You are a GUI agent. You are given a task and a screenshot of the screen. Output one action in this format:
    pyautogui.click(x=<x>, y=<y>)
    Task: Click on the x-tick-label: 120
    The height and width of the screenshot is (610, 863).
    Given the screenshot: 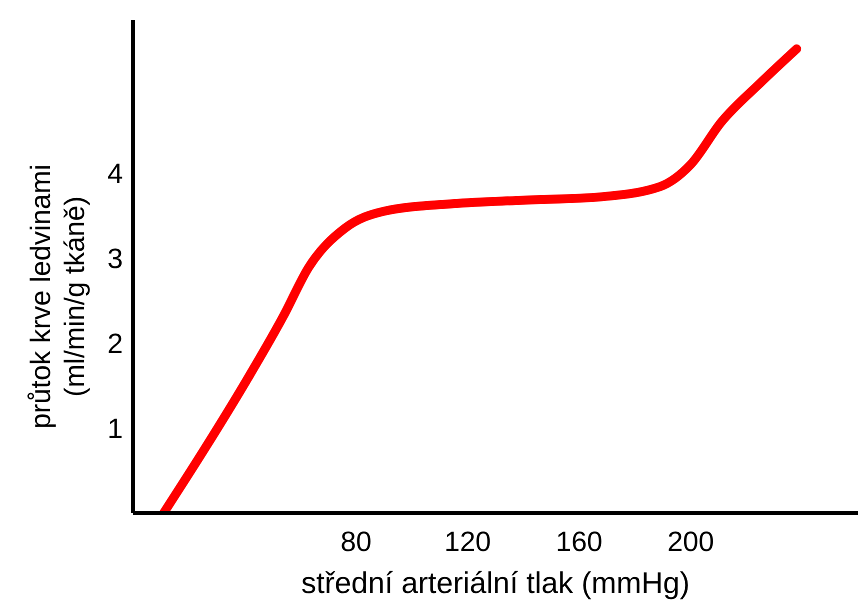 What is the action you would take?
    pyautogui.click(x=467, y=541)
    